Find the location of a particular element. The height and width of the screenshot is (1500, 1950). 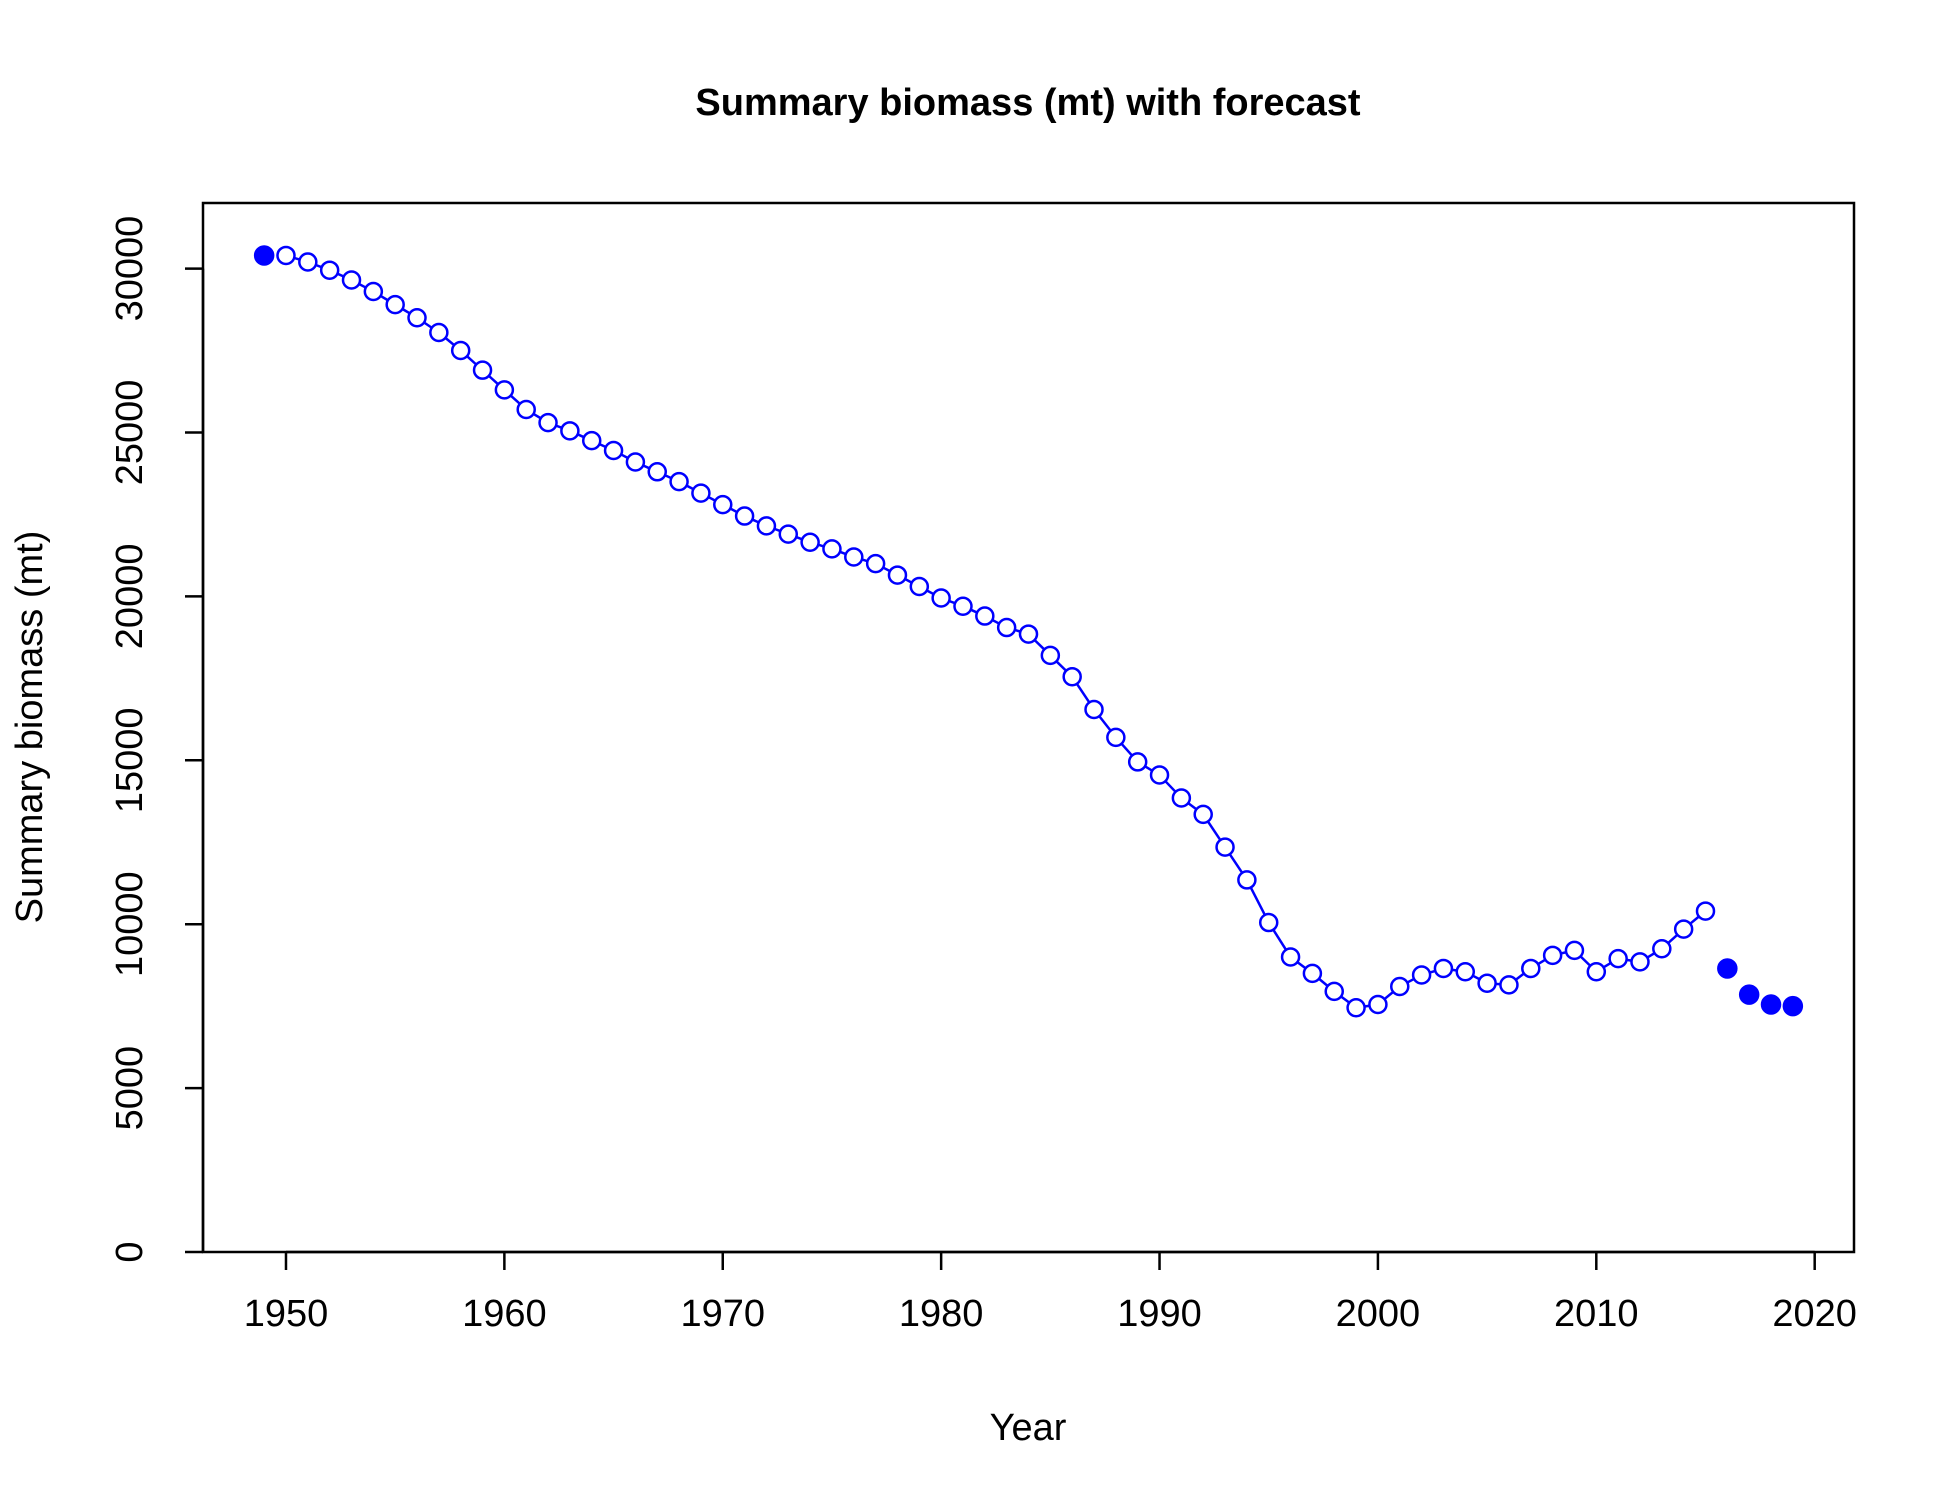

x-tick-label: 1990 is located at coordinates (1159, 1314).